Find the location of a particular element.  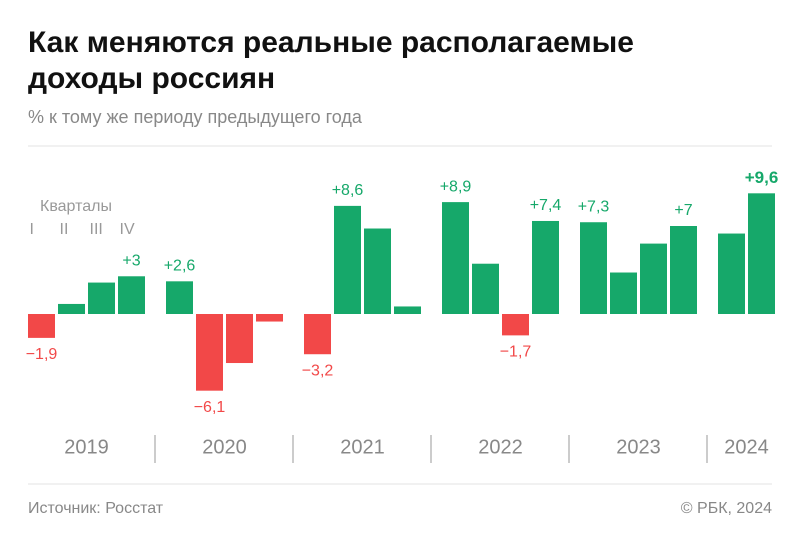

value-label: +7,3 is located at coordinates (594, 206).